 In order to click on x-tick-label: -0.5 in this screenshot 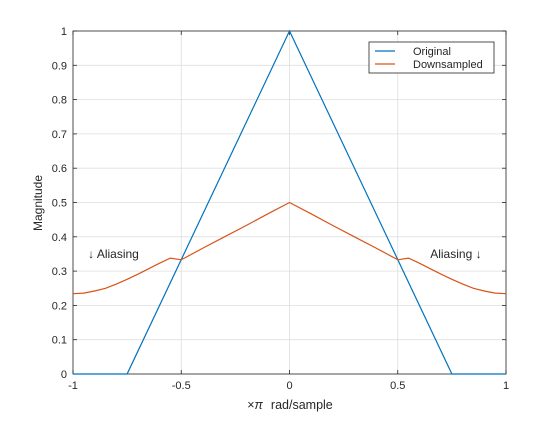, I will do `click(181, 386)`.